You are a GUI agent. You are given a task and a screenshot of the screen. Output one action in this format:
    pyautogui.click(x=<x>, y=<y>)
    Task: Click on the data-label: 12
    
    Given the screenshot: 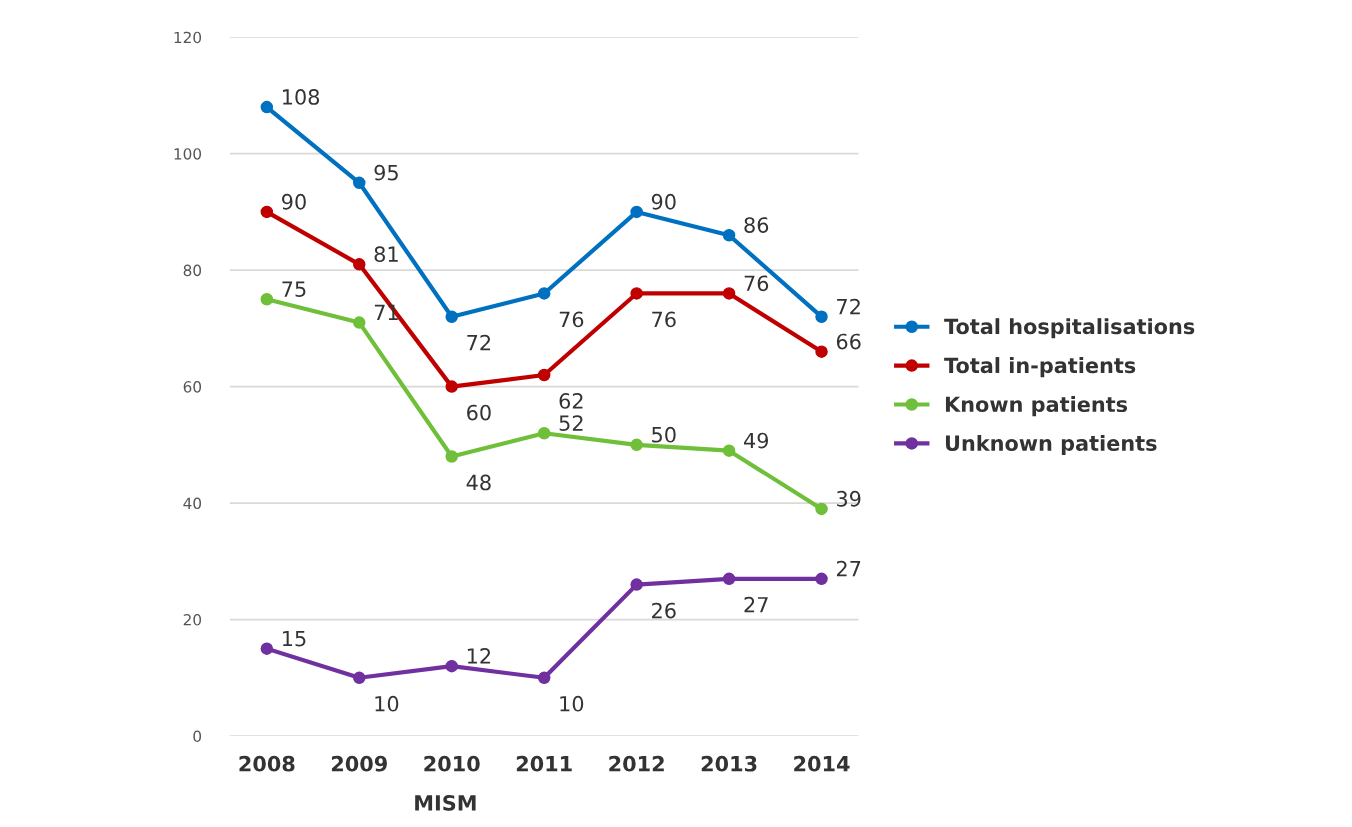 What is the action you would take?
    pyautogui.click(x=479, y=656)
    